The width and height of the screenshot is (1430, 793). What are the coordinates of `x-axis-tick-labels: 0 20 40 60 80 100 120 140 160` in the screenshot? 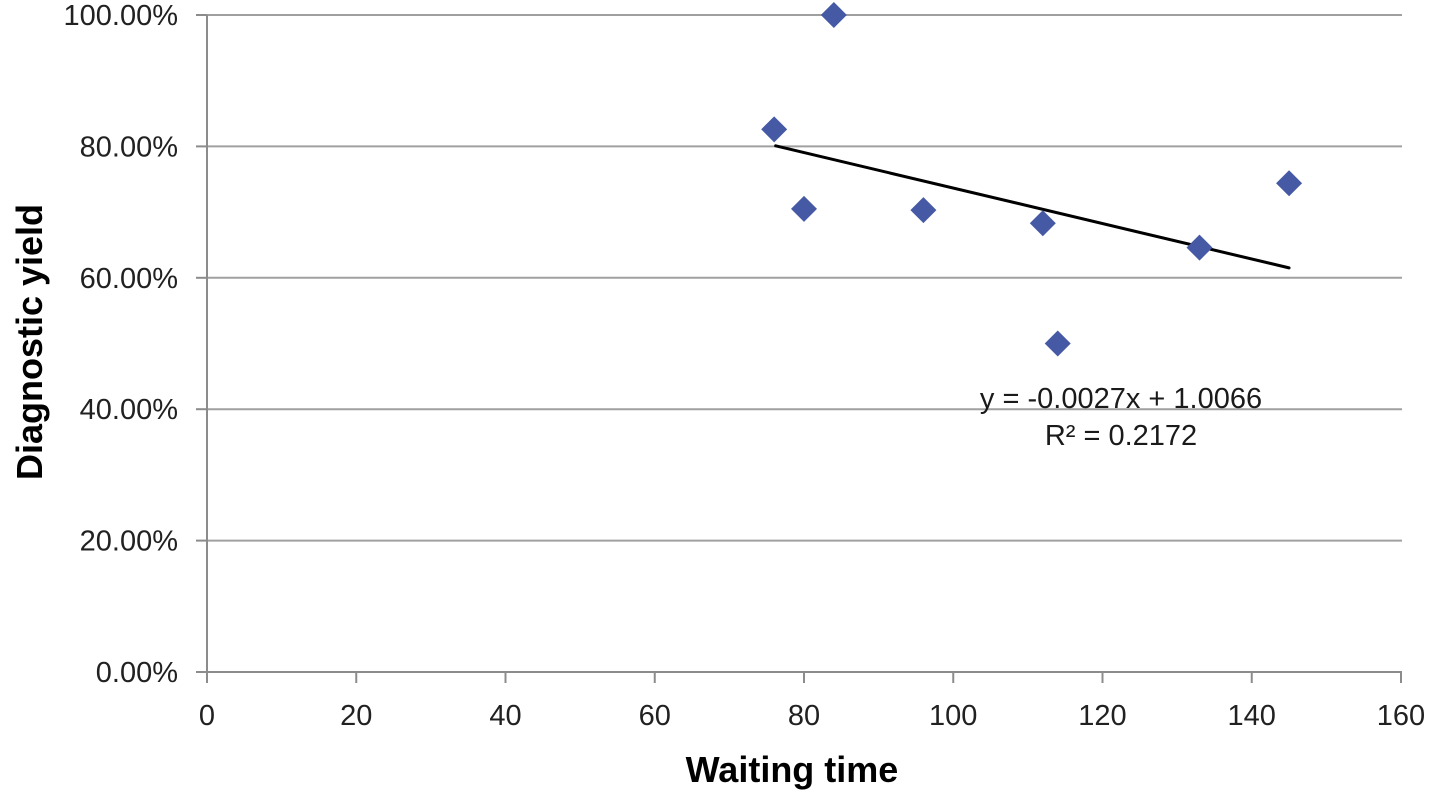 It's located at (812, 716).